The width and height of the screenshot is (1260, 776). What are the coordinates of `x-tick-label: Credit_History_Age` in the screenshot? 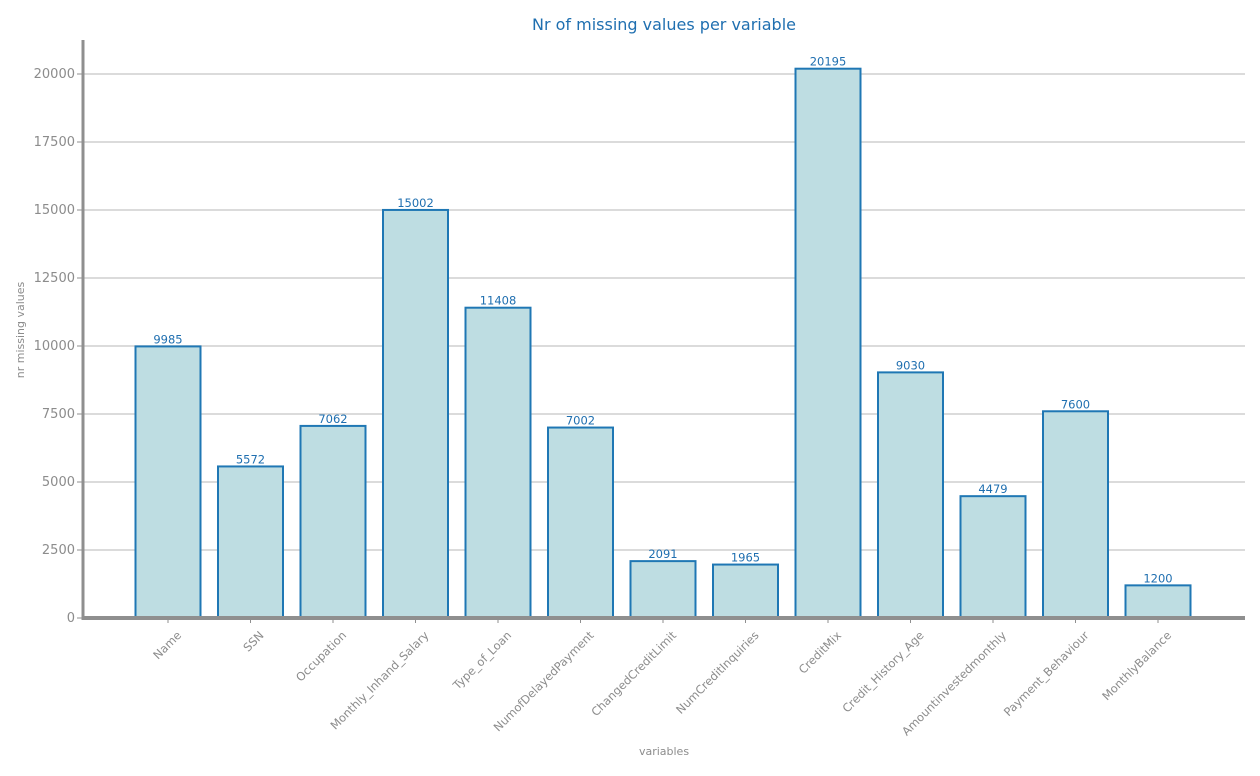 It's located at (882, 671).